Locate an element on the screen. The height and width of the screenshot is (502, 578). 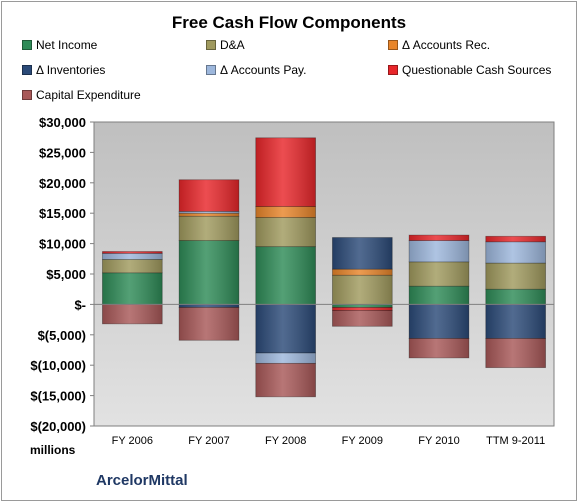
legend-item-questionable-cash-sources: Questionable Cash Sources is located at coordinates (469, 70).